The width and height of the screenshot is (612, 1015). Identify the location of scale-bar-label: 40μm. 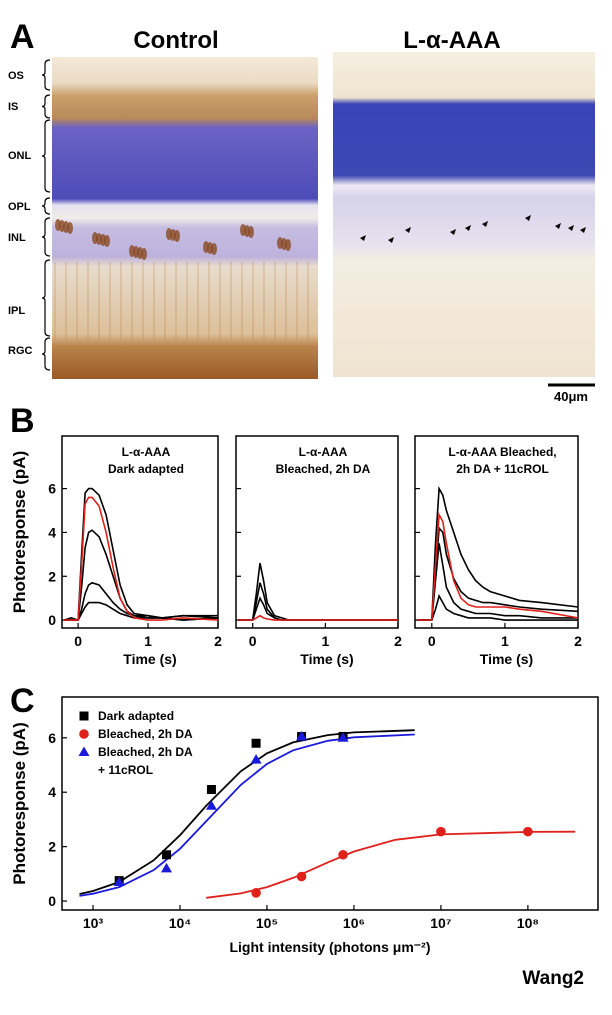
(571, 396).